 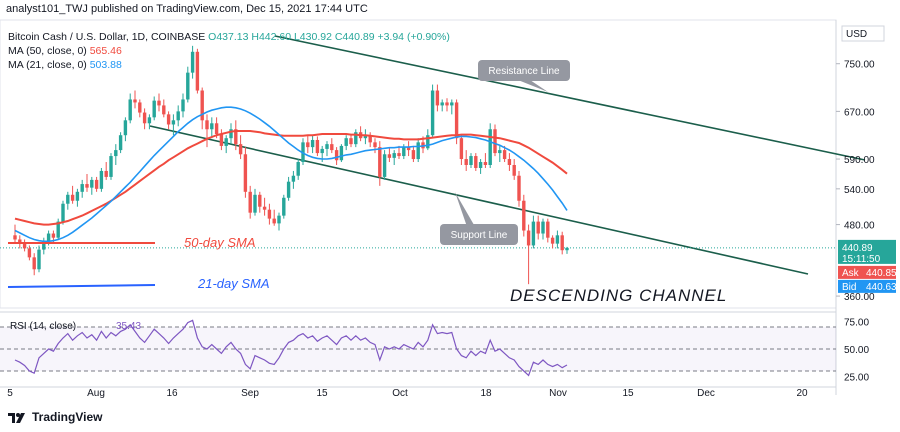 I want to click on legend-ma21-row: MA (21, close, 0) 503.88, so click(x=229, y=65).